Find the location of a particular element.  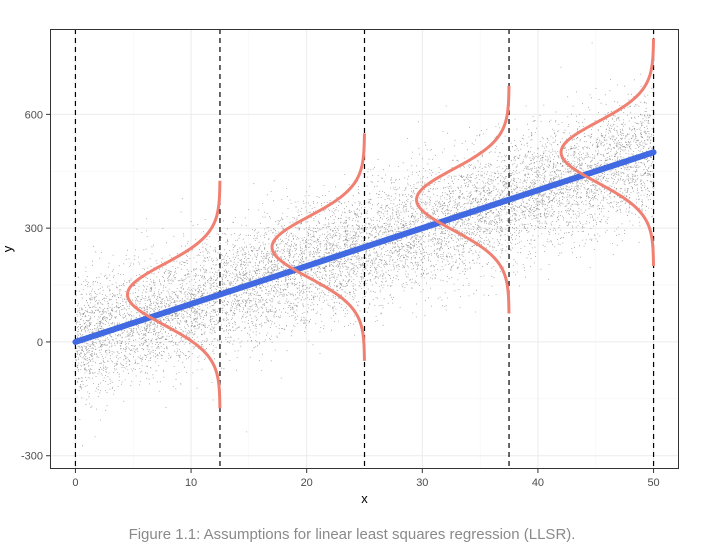

y-tick-label: -300 is located at coordinates (32, 457).